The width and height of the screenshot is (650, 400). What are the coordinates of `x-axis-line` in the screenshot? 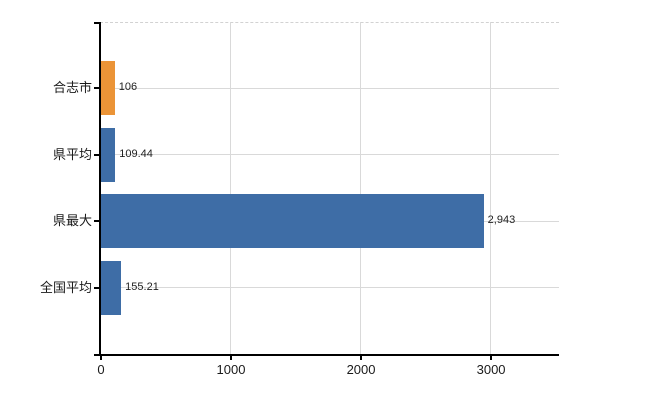 It's located at (326, 355).